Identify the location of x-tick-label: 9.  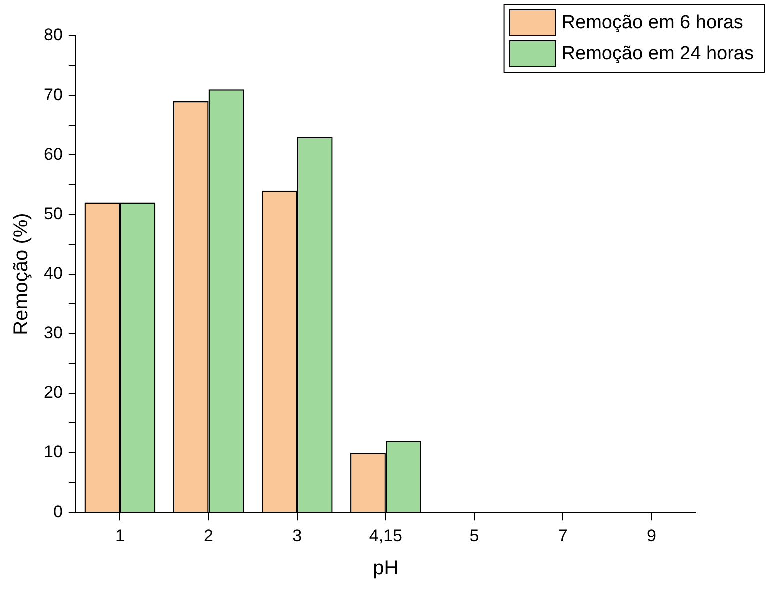
(651, 536).